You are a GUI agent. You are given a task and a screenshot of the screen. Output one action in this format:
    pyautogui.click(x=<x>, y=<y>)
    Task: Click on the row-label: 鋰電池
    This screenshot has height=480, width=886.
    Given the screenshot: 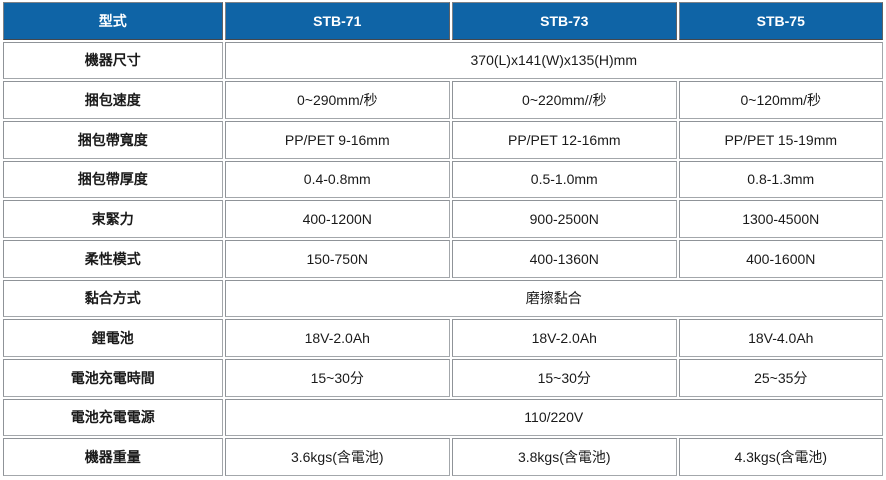 What is the action you would take?
    pyautogui.click(x=113, y=338)
    